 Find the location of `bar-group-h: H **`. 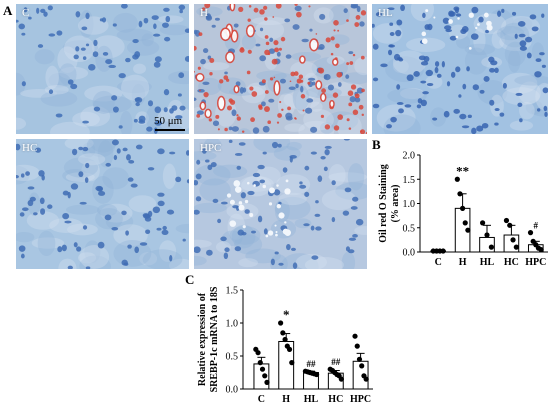

bar-group-h: H ** is located at coordinates (462, 215).